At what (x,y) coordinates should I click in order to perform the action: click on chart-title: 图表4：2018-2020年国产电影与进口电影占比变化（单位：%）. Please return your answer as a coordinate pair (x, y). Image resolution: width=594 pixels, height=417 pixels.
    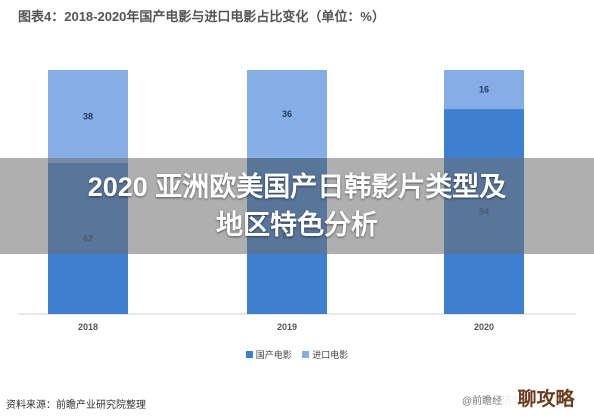
    Looking at the image, I should click on (201, 16).